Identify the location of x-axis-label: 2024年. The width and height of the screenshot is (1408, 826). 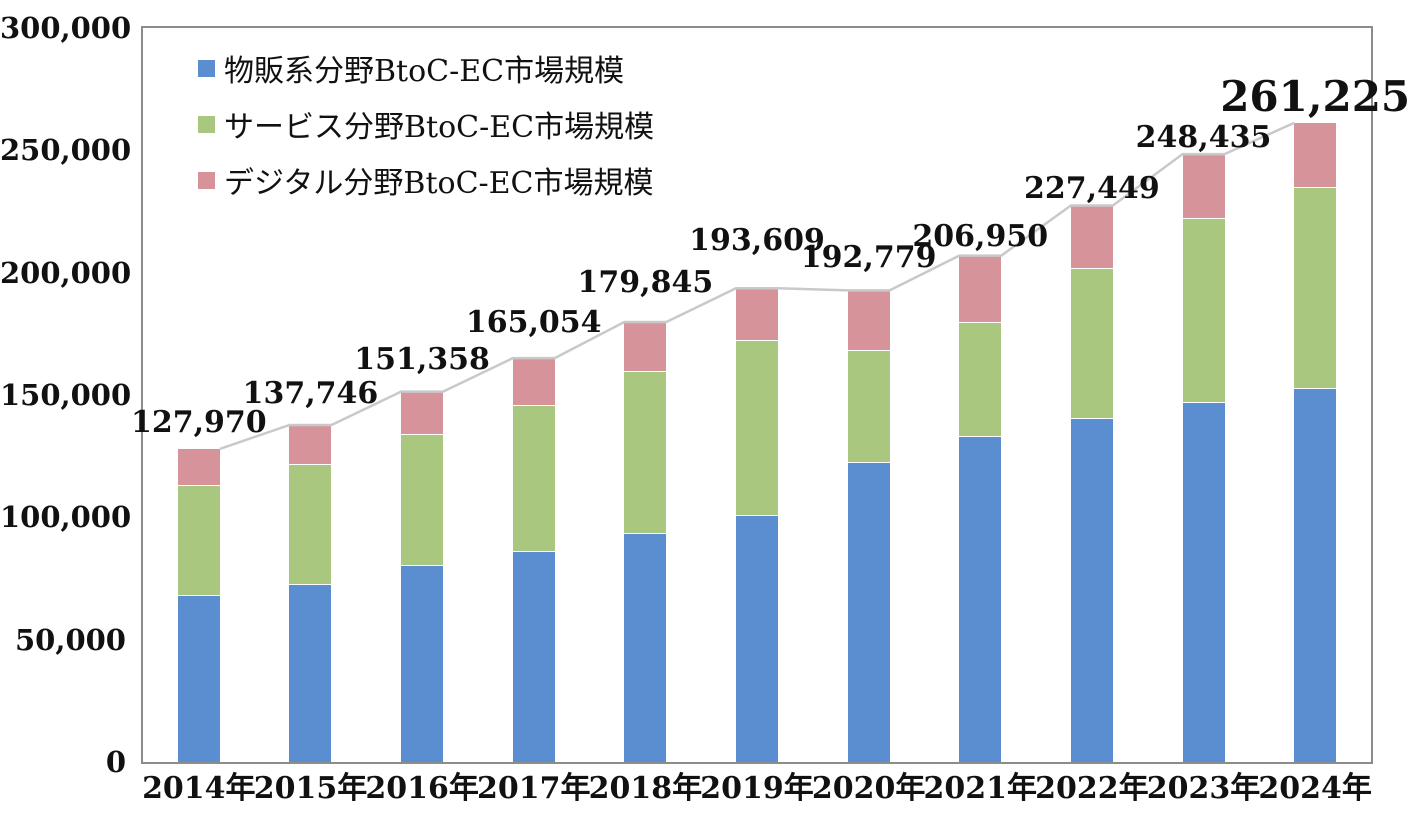
(1315, 788).